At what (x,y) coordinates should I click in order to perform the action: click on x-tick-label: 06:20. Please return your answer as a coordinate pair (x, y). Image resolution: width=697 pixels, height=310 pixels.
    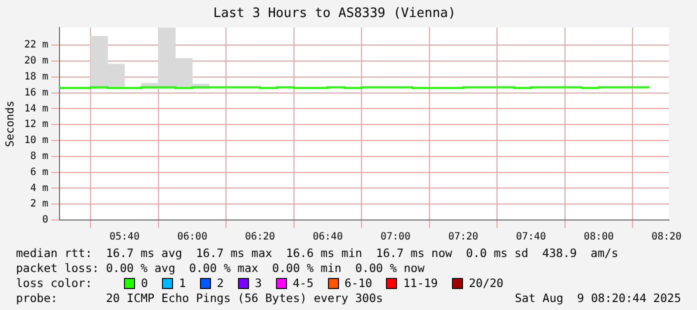
    Looking at the image, I should click on (260, 237).